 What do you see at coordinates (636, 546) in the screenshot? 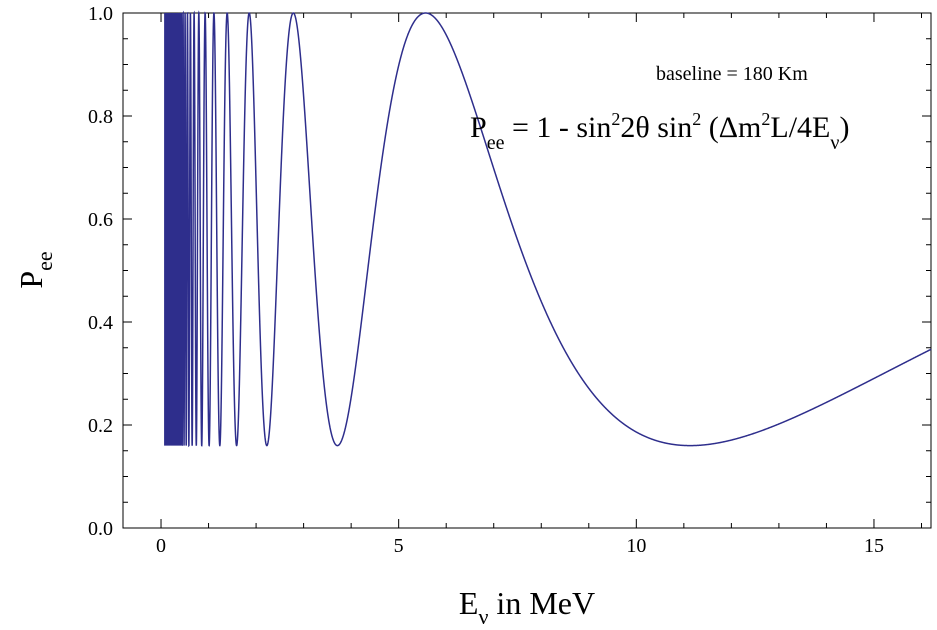
I see `x-tick-label: 10` at bounding box center [636, 546].